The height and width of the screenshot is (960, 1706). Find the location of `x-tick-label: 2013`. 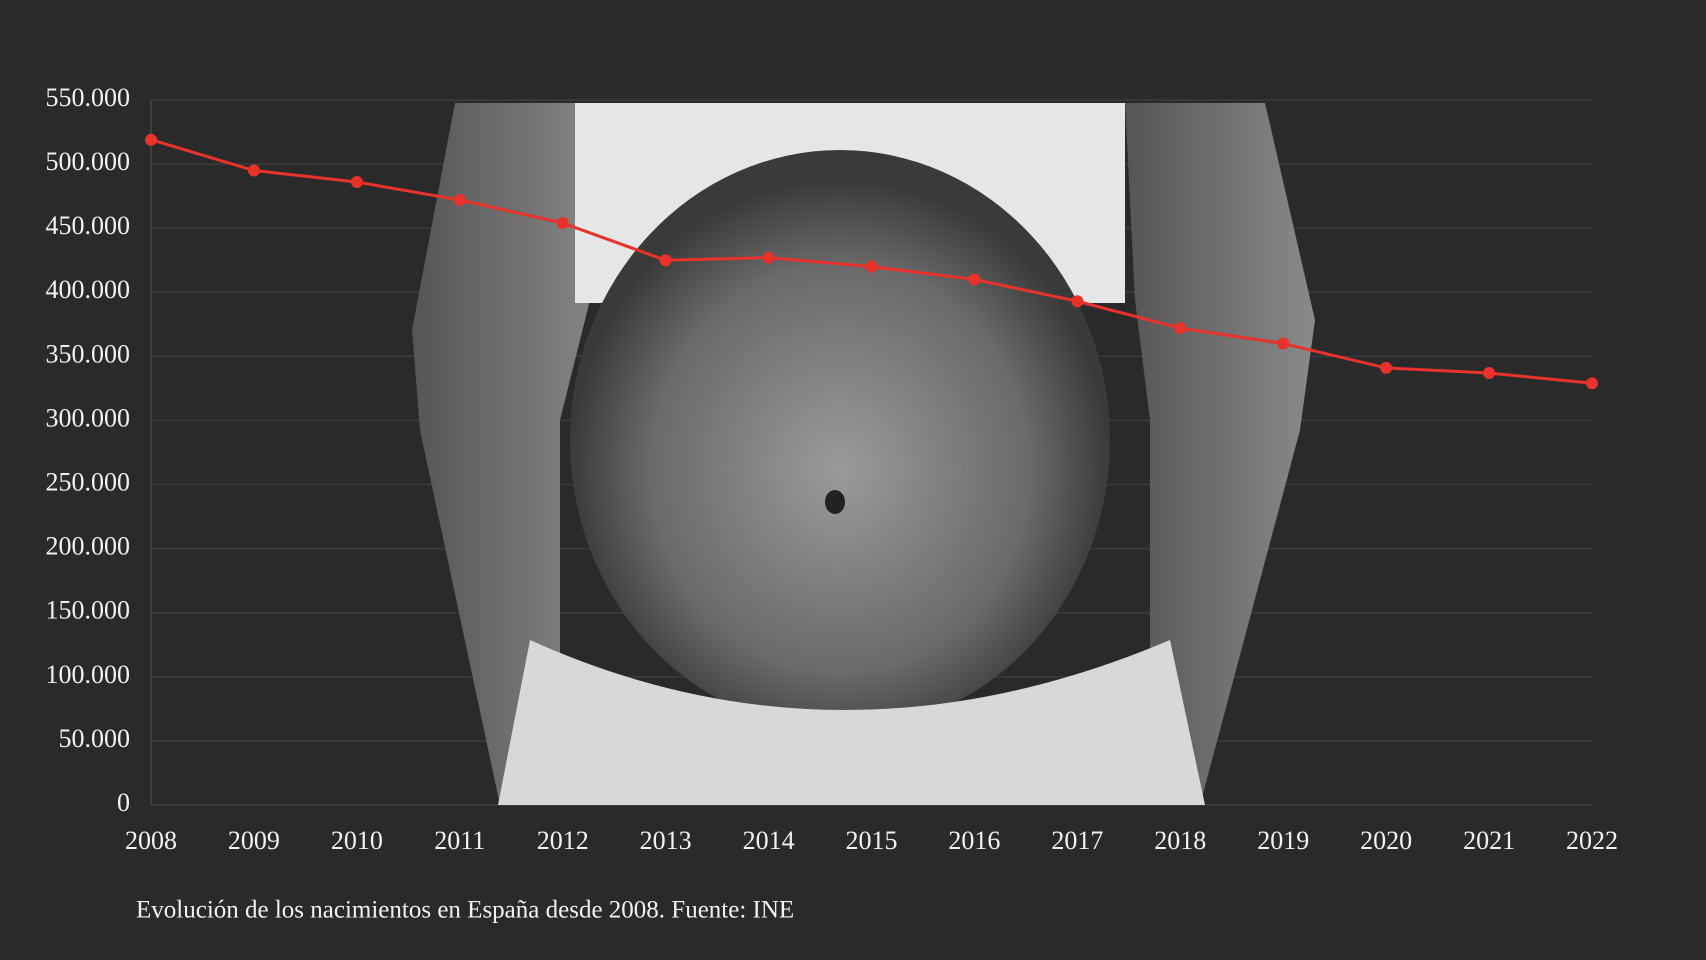

x-tick-label: 2013 is located at coordinates (666, 840).